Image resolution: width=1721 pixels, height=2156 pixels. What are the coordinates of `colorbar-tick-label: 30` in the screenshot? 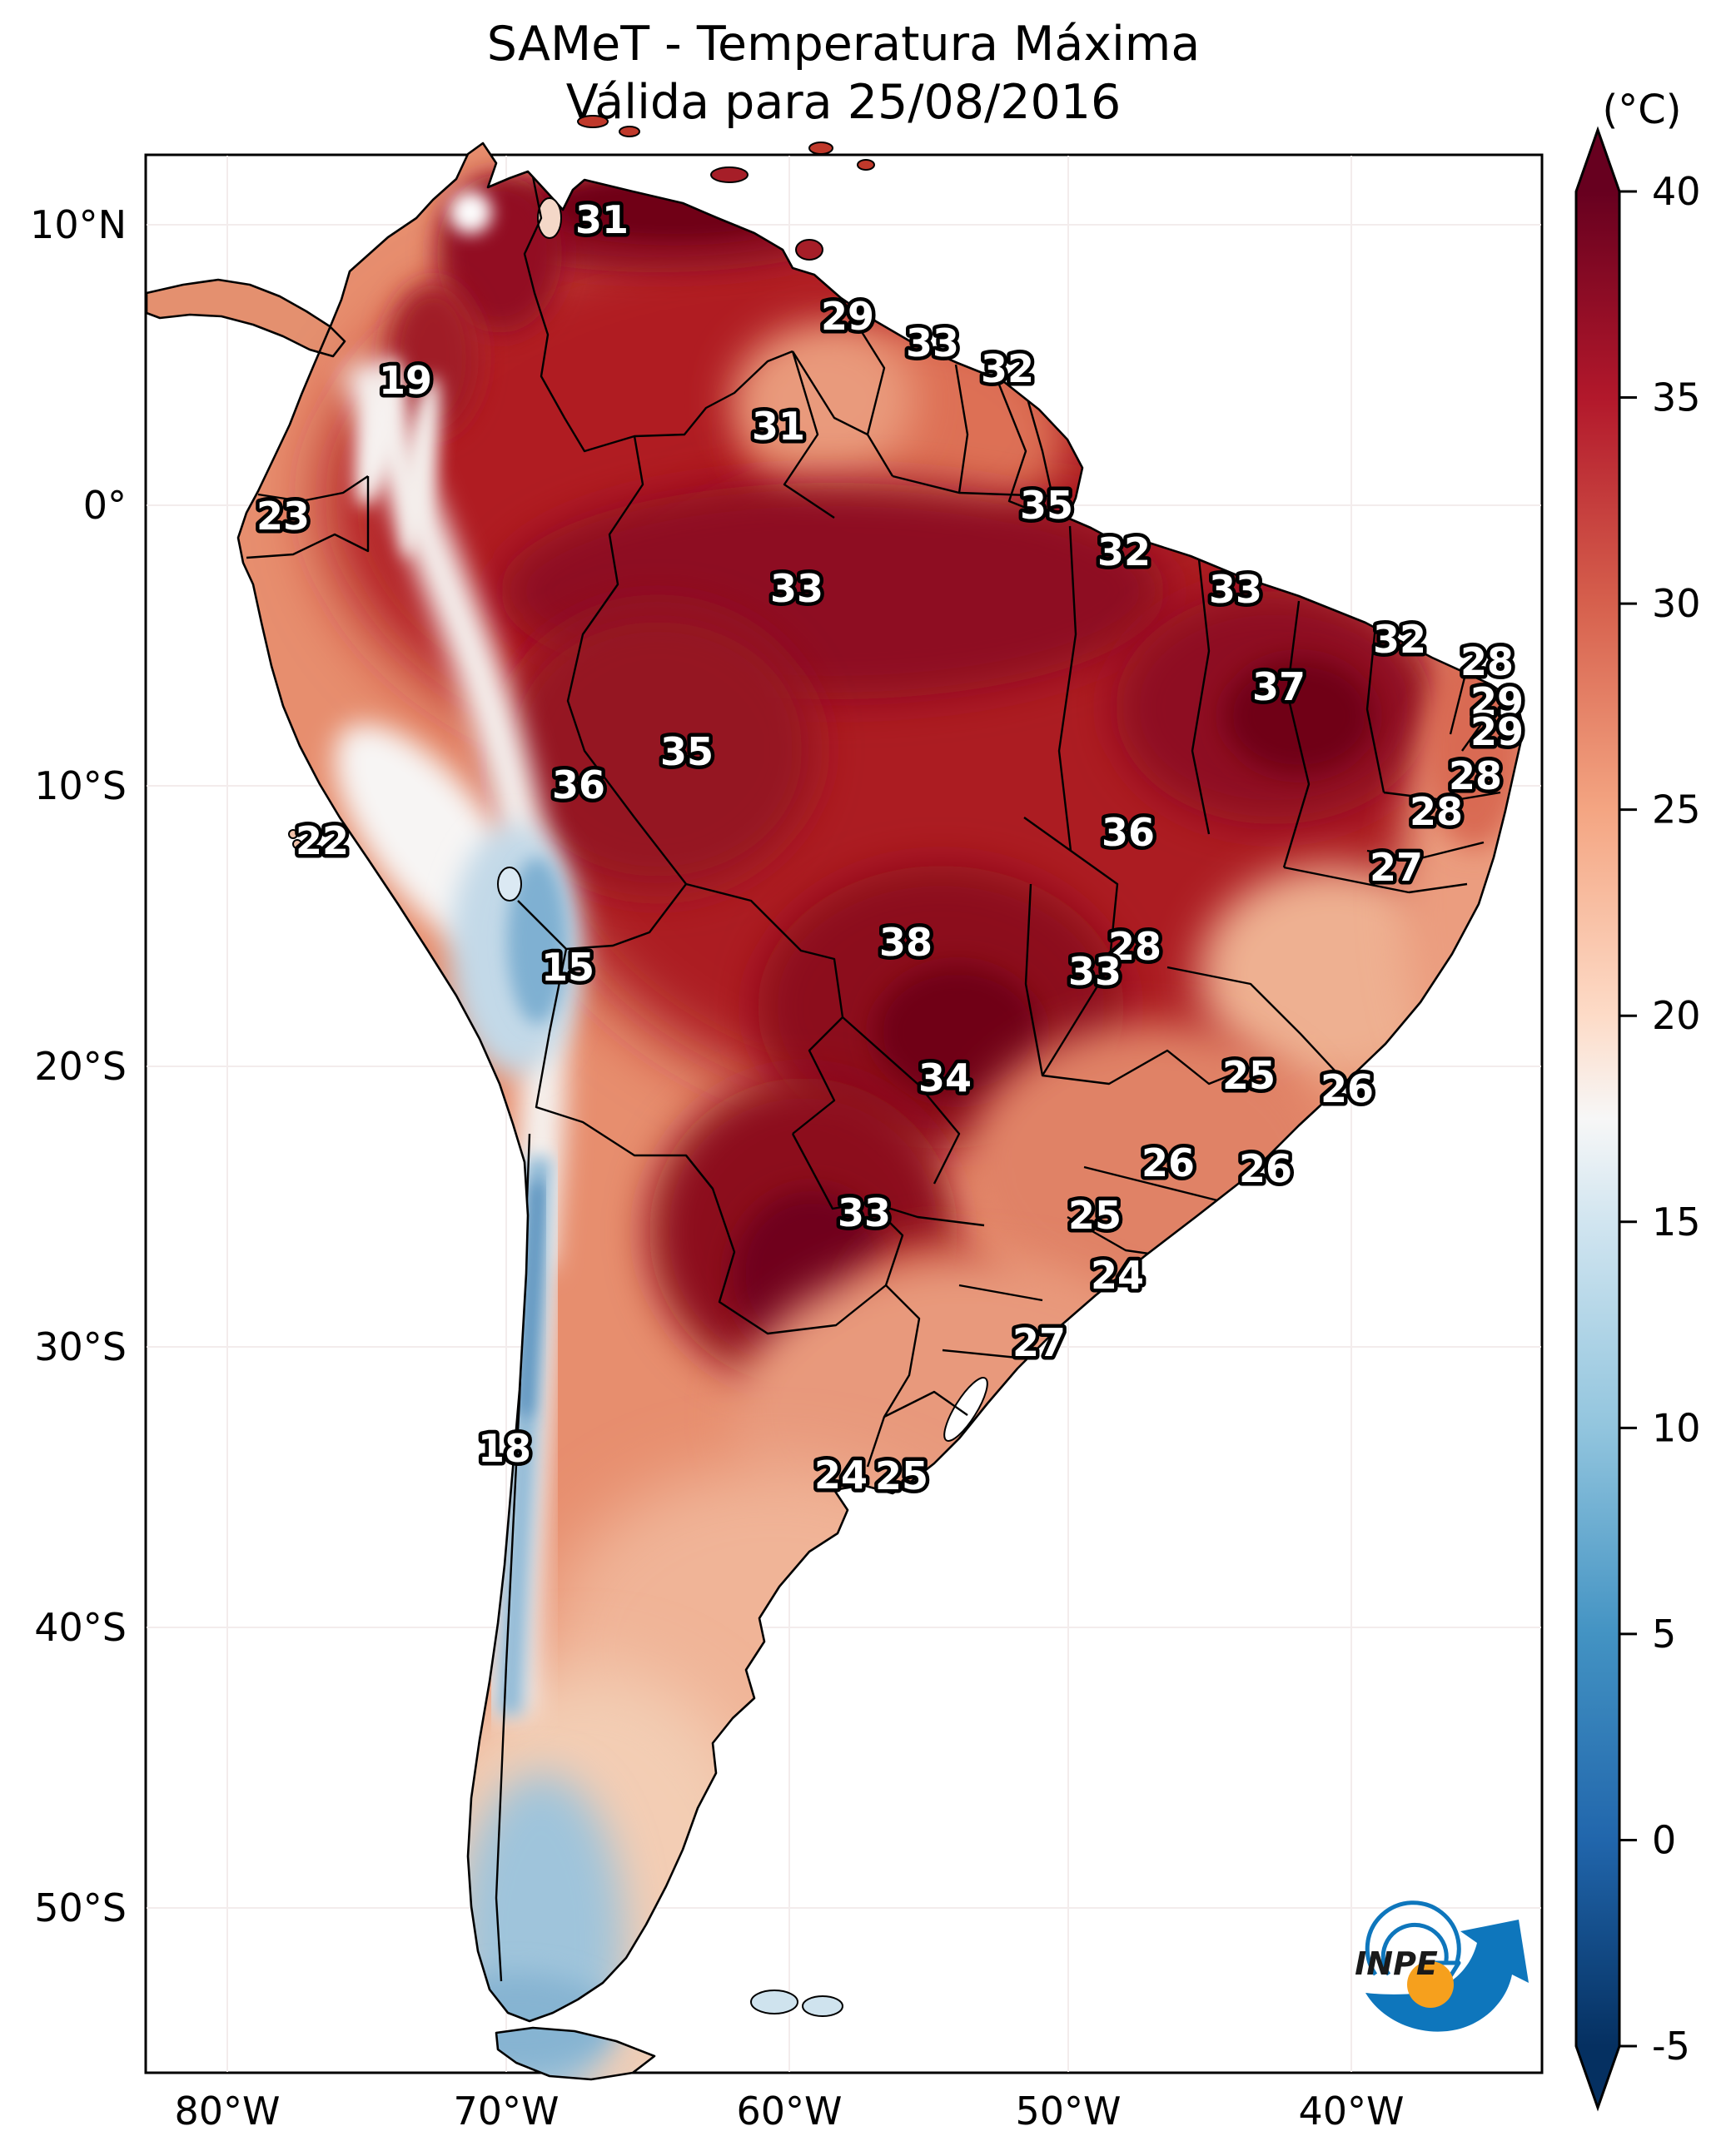 It's located at (1677, 603).